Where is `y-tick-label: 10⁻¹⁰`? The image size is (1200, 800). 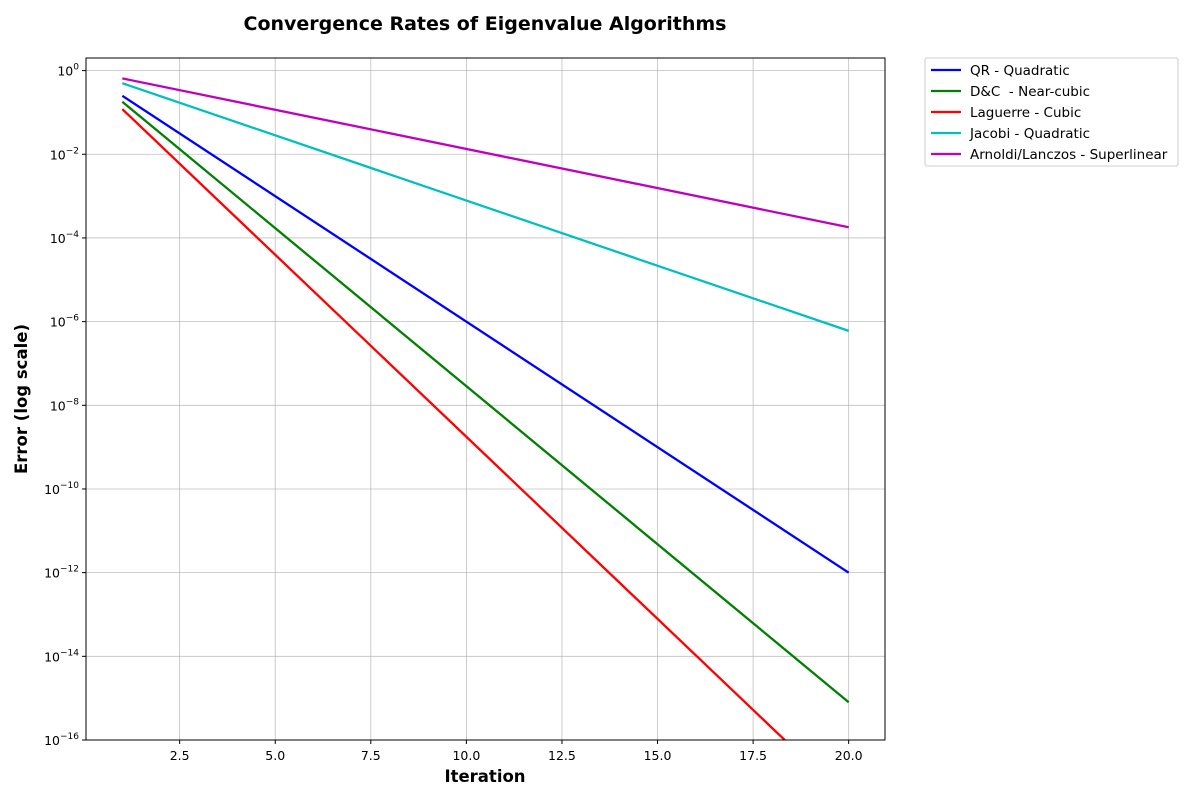 y-tick-label: 10⁻¹⁰ is located at coordinates (61, 489).